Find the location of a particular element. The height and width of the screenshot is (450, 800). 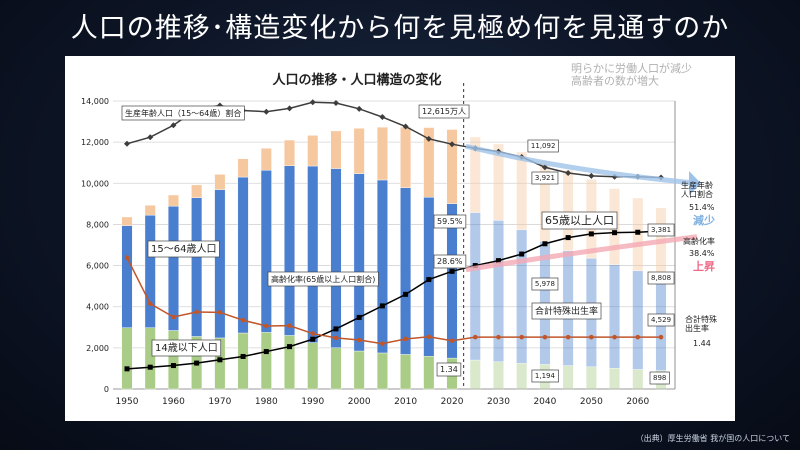

label-working-population: 15〜64歳人口 is located at coordinates (183, 249).